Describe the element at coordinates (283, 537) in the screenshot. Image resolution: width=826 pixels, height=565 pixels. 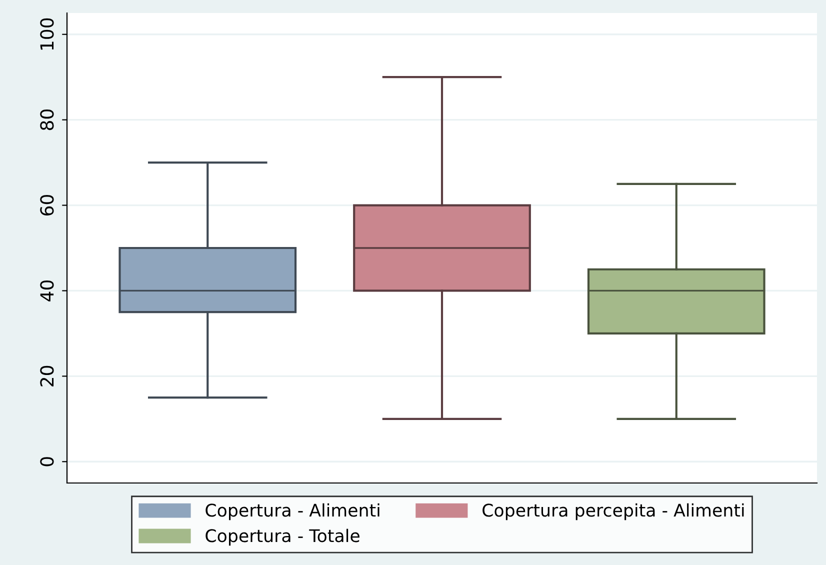
I see `legend-label: Copertura - Totale` at that location.